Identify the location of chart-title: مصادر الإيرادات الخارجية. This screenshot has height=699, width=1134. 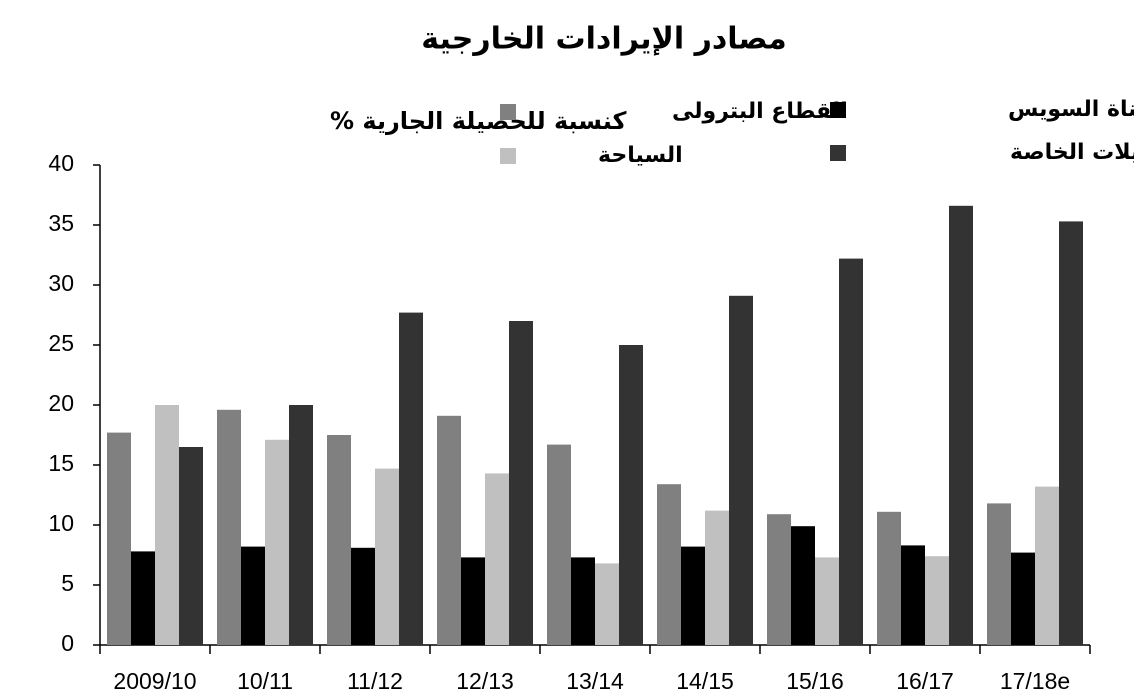
(603, 39).